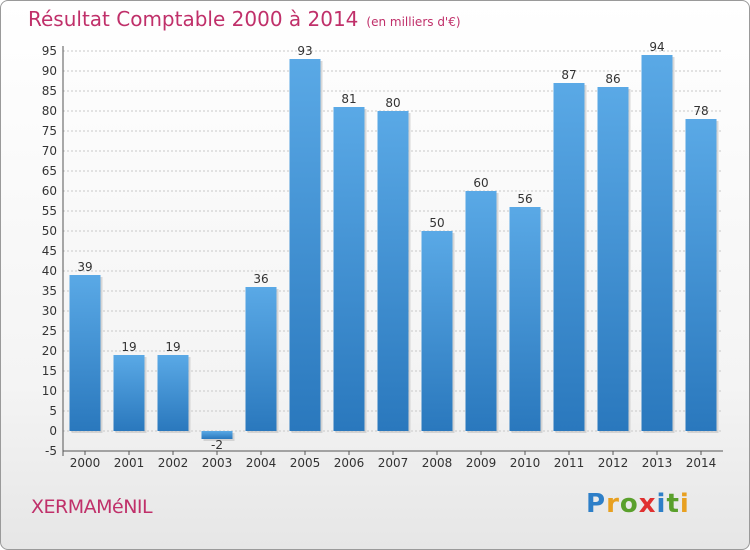 The image size is (750, 550). I want to click on y-tick-label: 0, so click(53, 431).